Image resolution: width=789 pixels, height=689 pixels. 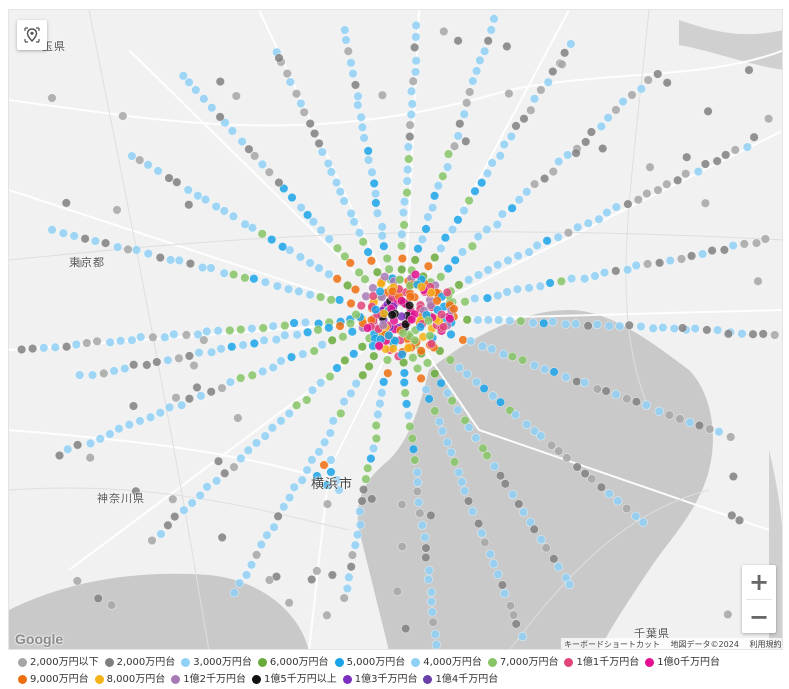 What do you see at coordinates (759, 617) in the screenshot?
I see `zoom-out-button: −` at bounding box center [759, 617].